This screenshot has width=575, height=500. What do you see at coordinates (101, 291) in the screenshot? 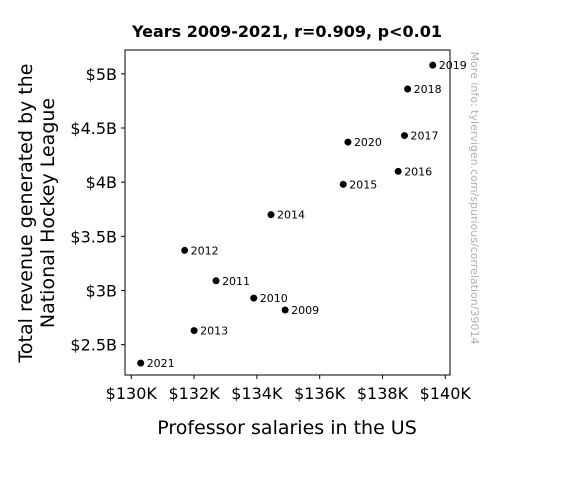
I see `y-tick-label: $3B` at bounding box center [101, 291].